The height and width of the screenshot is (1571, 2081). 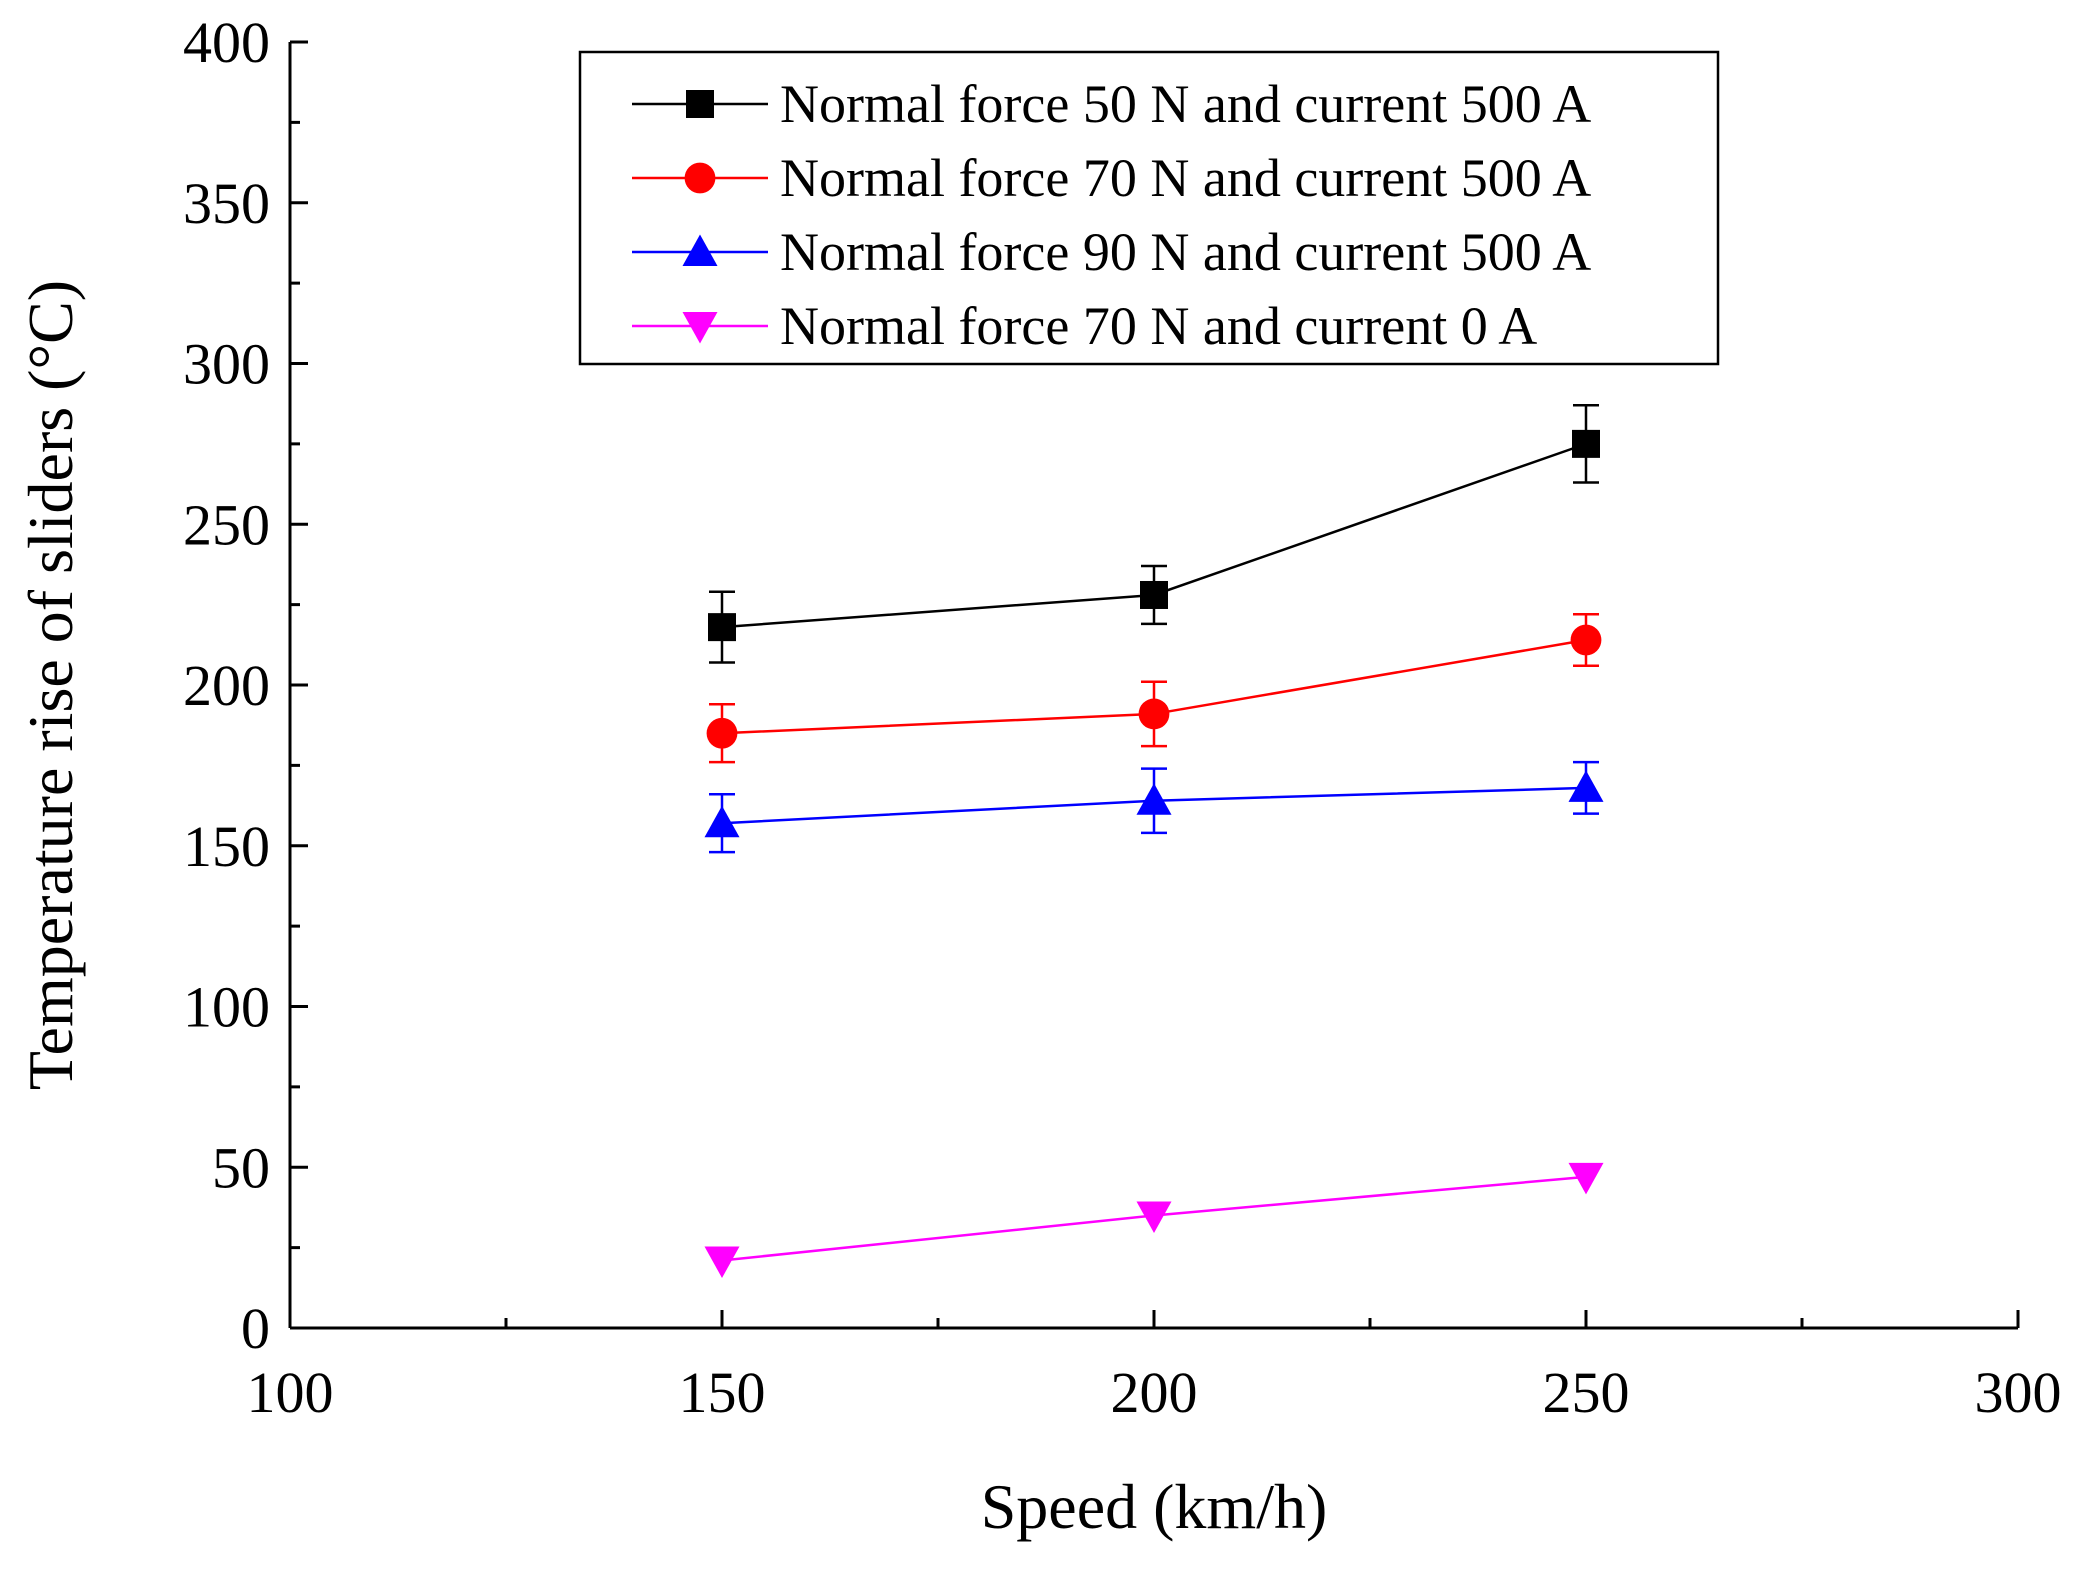 I want to click on x-tick-label: 250, so click(x=1586, y=1392).